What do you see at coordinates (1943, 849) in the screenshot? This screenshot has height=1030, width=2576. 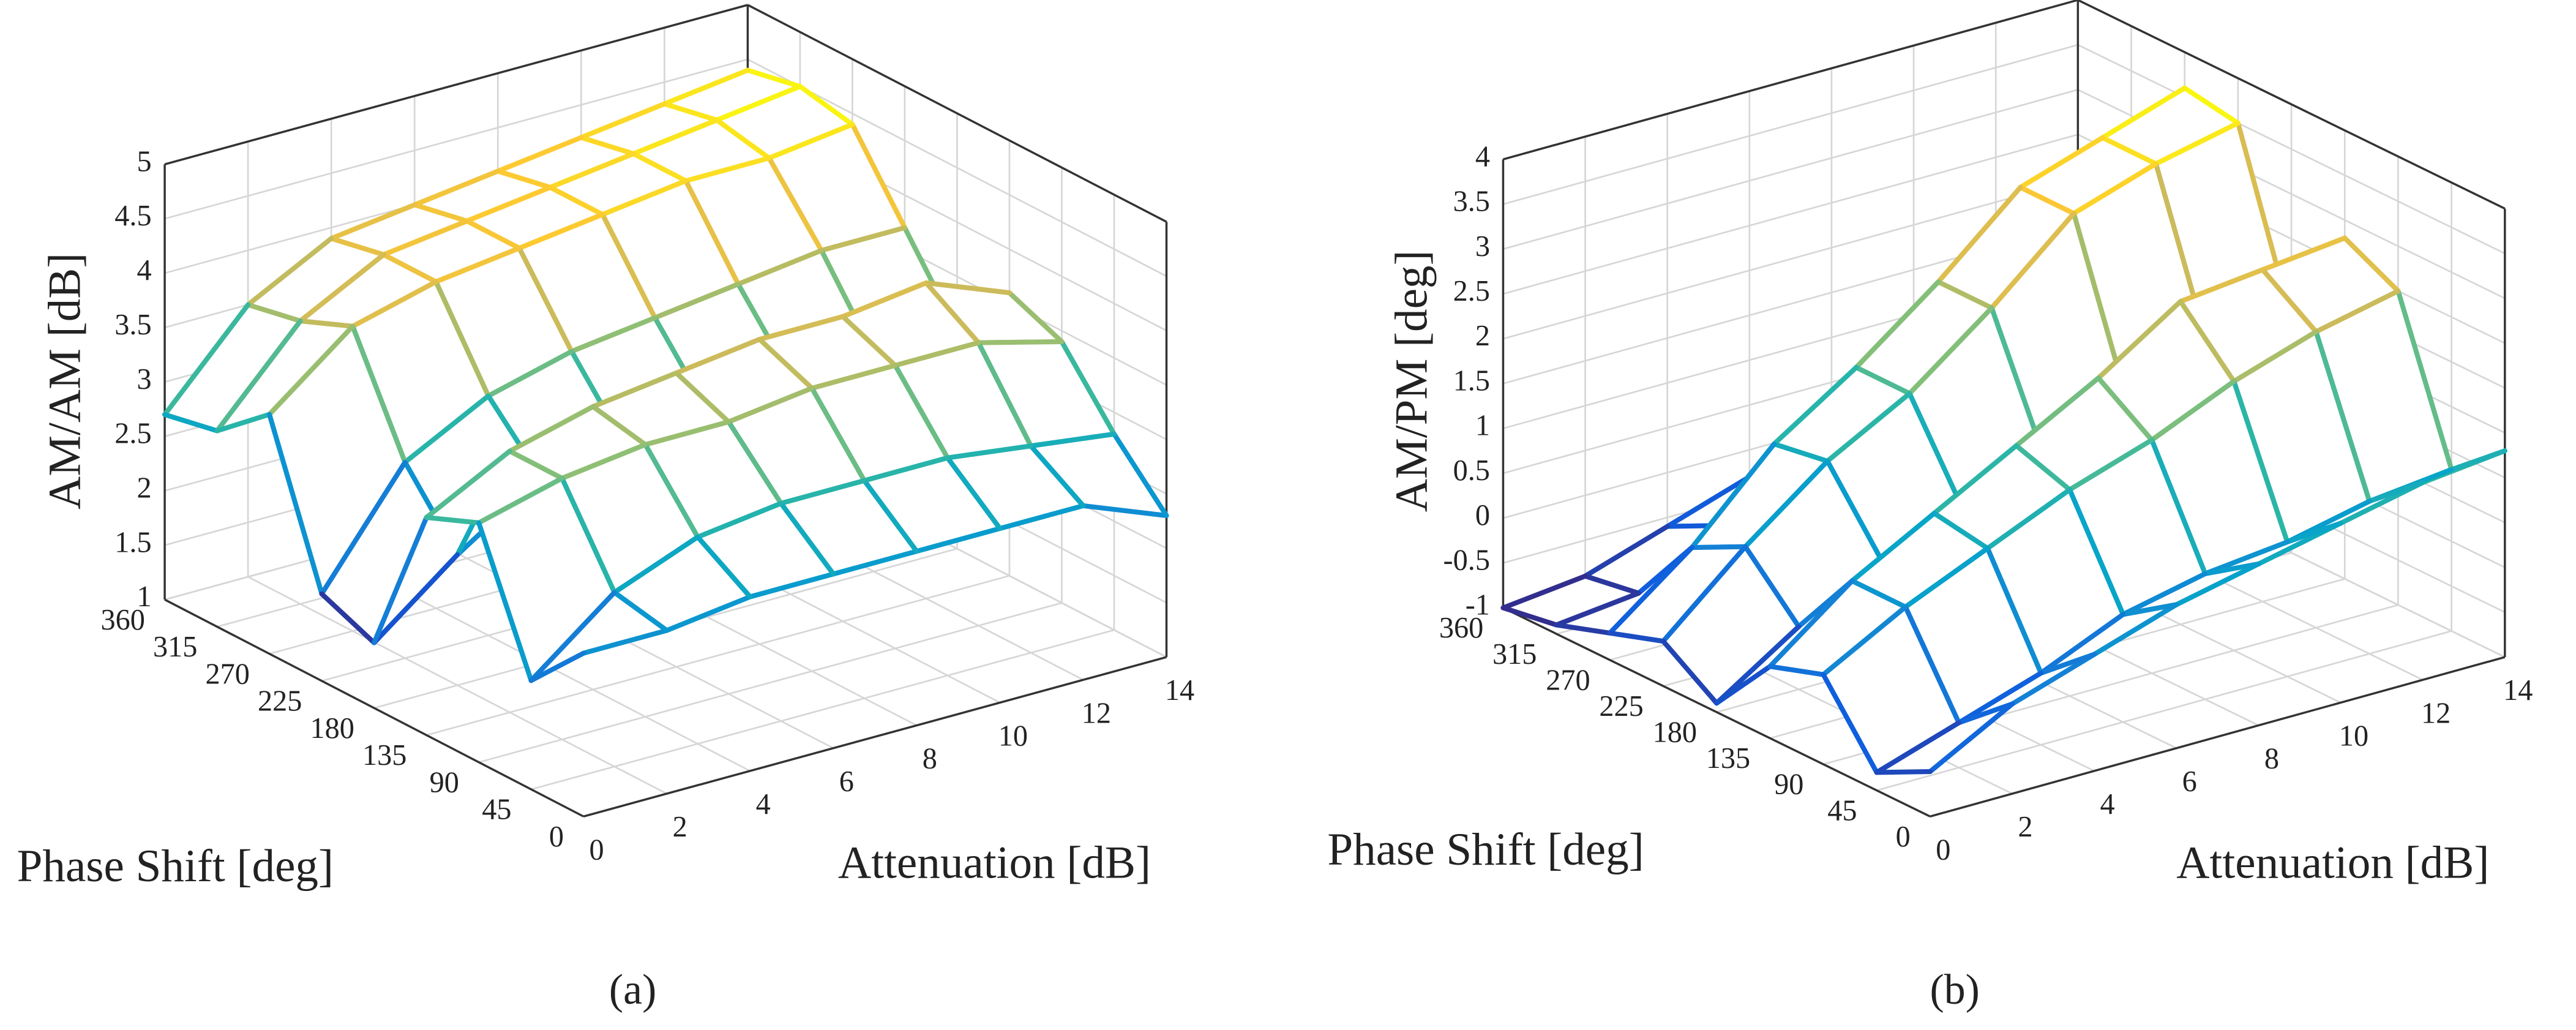 I see `x-tick-label: 0` at bounding box center [1943, 849].